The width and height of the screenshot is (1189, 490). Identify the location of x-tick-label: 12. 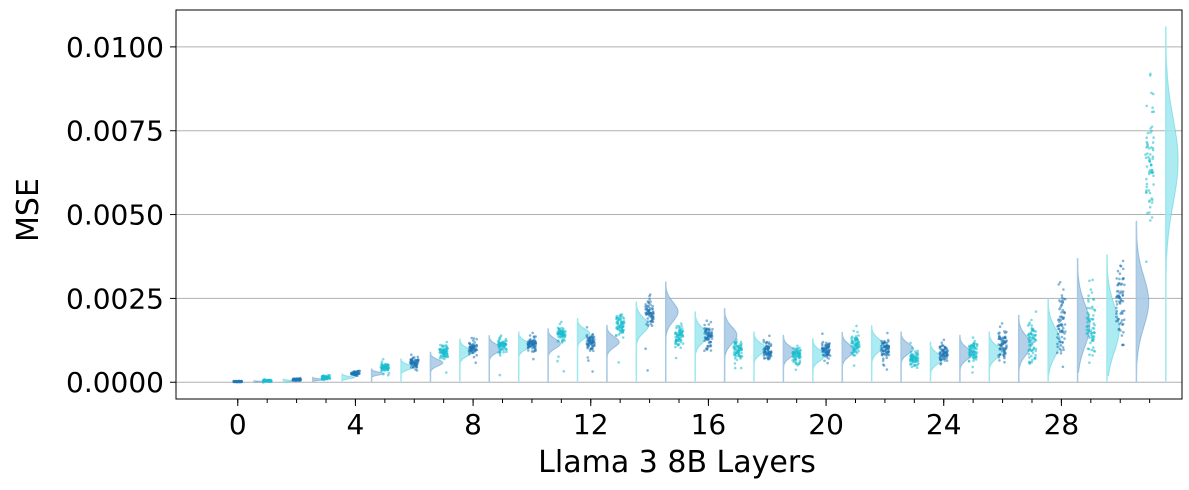
(591, 424).